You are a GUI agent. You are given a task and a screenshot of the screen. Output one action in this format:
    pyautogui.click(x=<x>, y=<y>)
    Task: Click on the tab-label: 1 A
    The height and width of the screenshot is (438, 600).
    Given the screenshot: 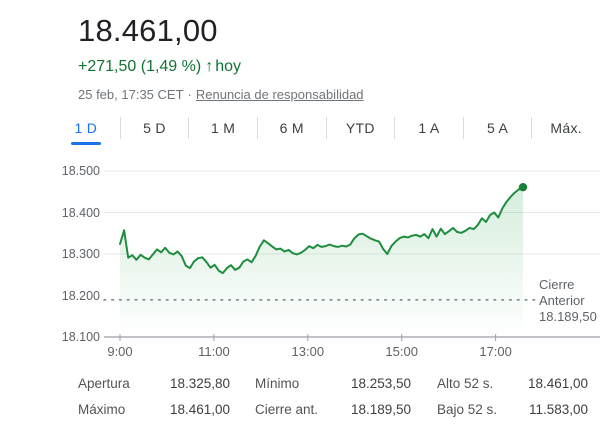 What is the action you would take?
    pyautogui.click(x=429, y=128)
    